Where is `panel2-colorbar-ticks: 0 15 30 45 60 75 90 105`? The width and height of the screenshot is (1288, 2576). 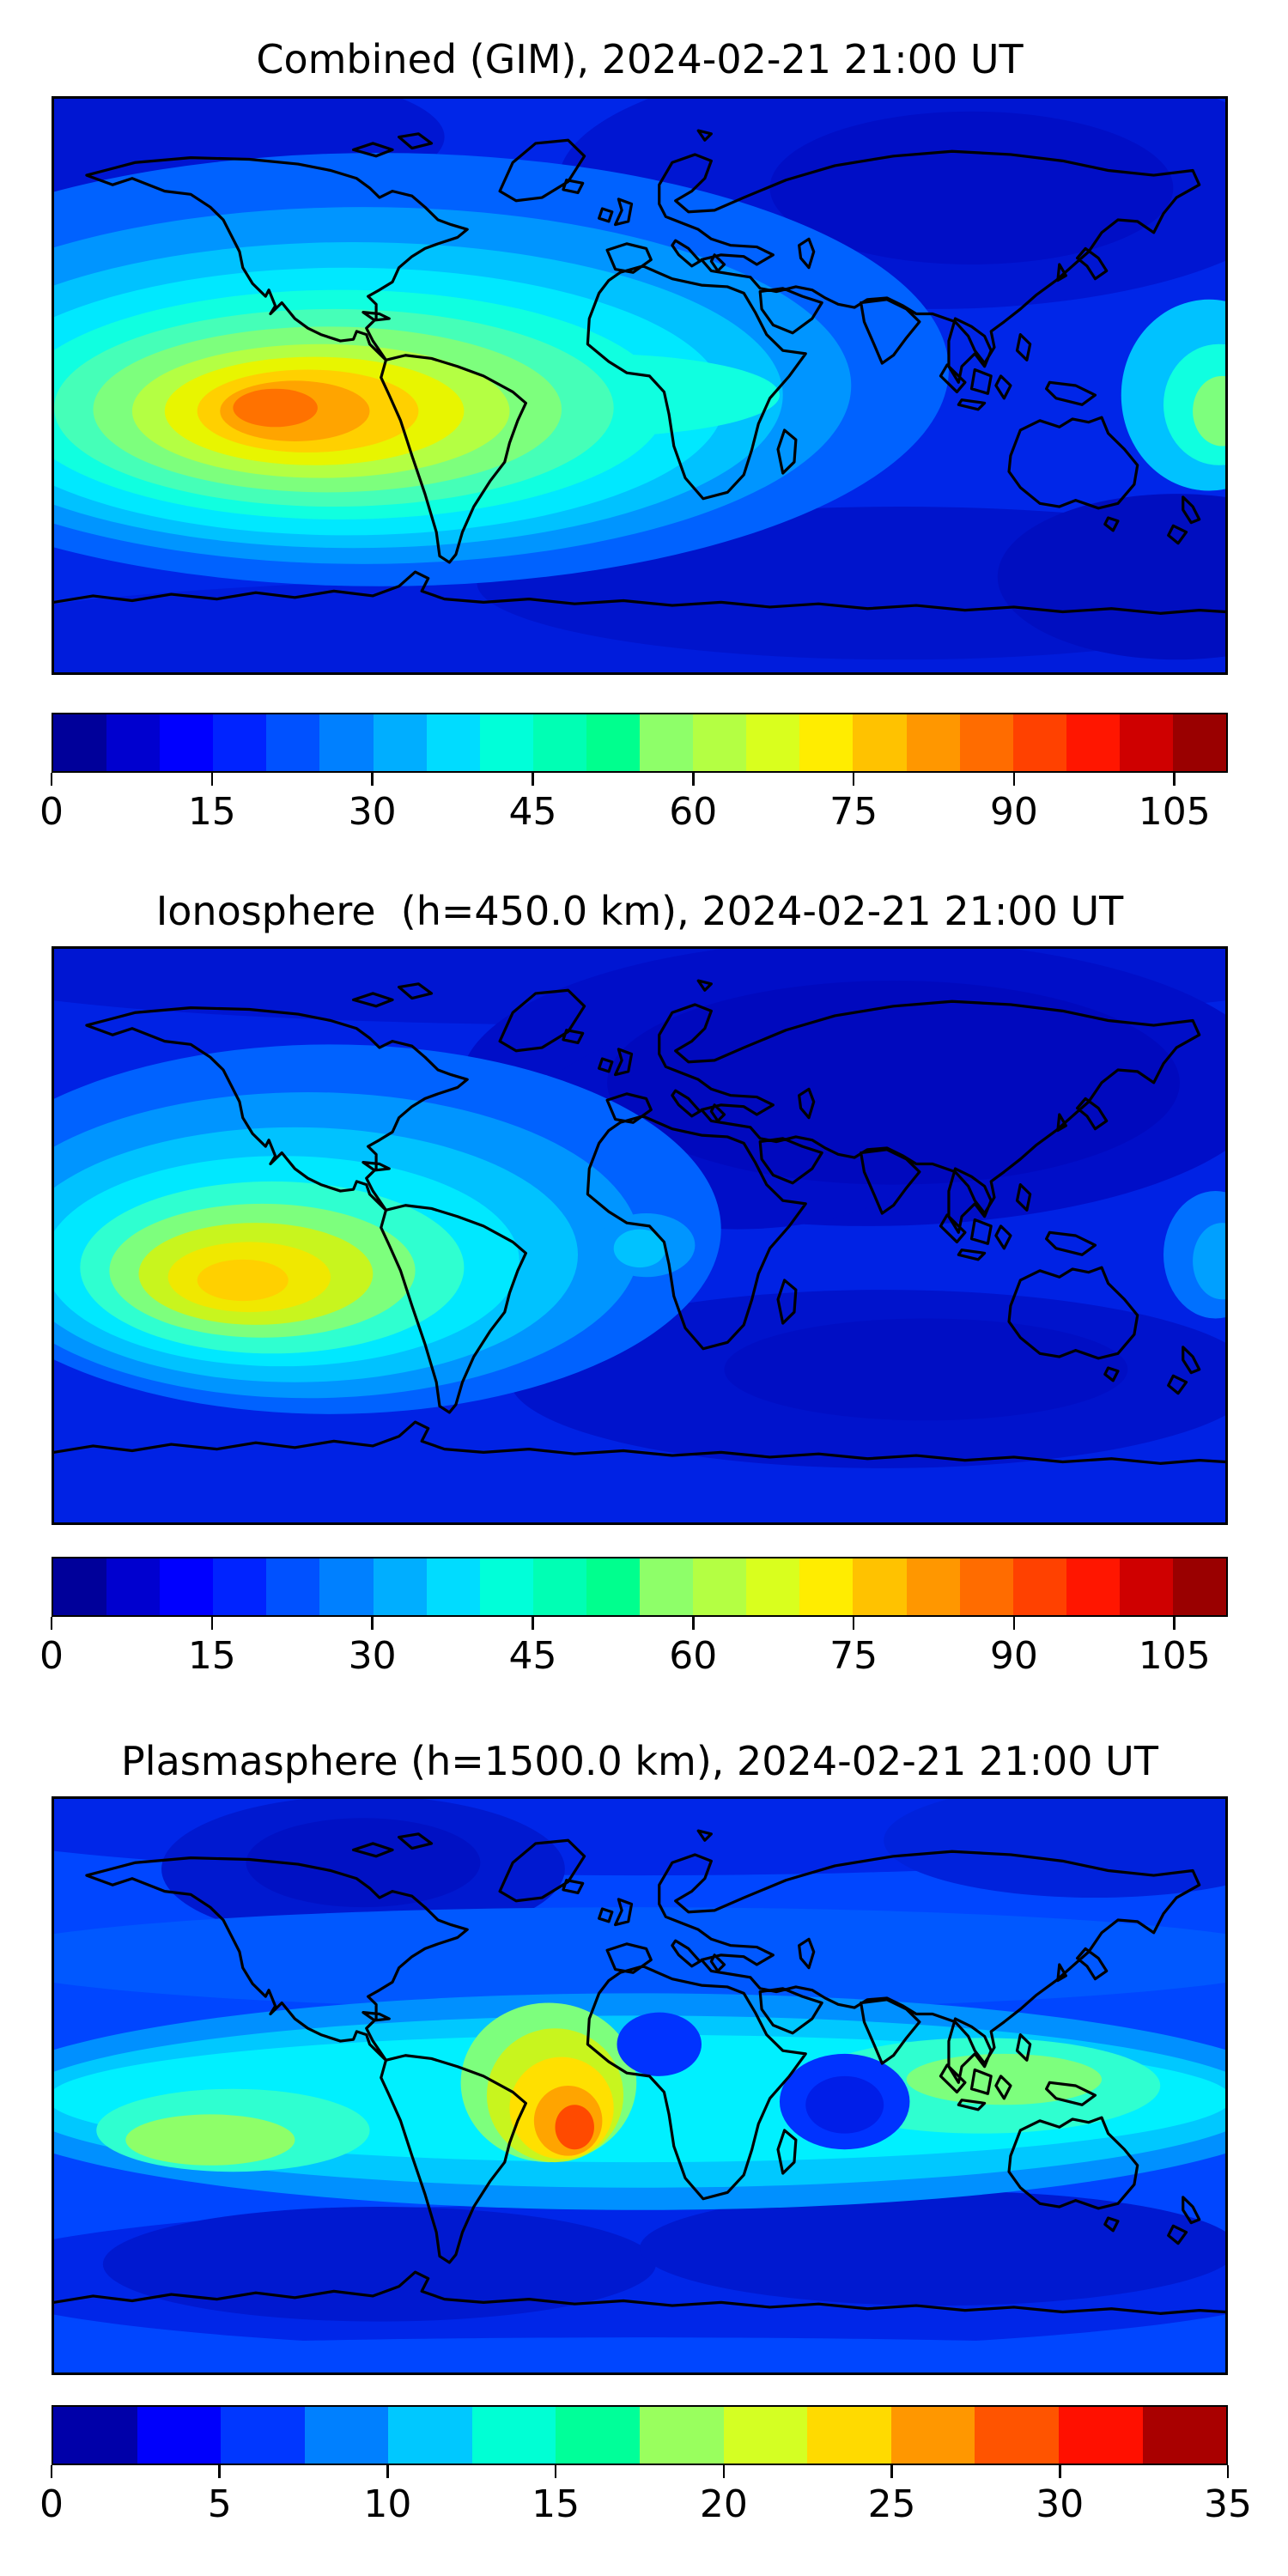
panel2-colorbar-ticks: 0 15 30 45 60 75 90 105 is located at coordinates (633, 1668).